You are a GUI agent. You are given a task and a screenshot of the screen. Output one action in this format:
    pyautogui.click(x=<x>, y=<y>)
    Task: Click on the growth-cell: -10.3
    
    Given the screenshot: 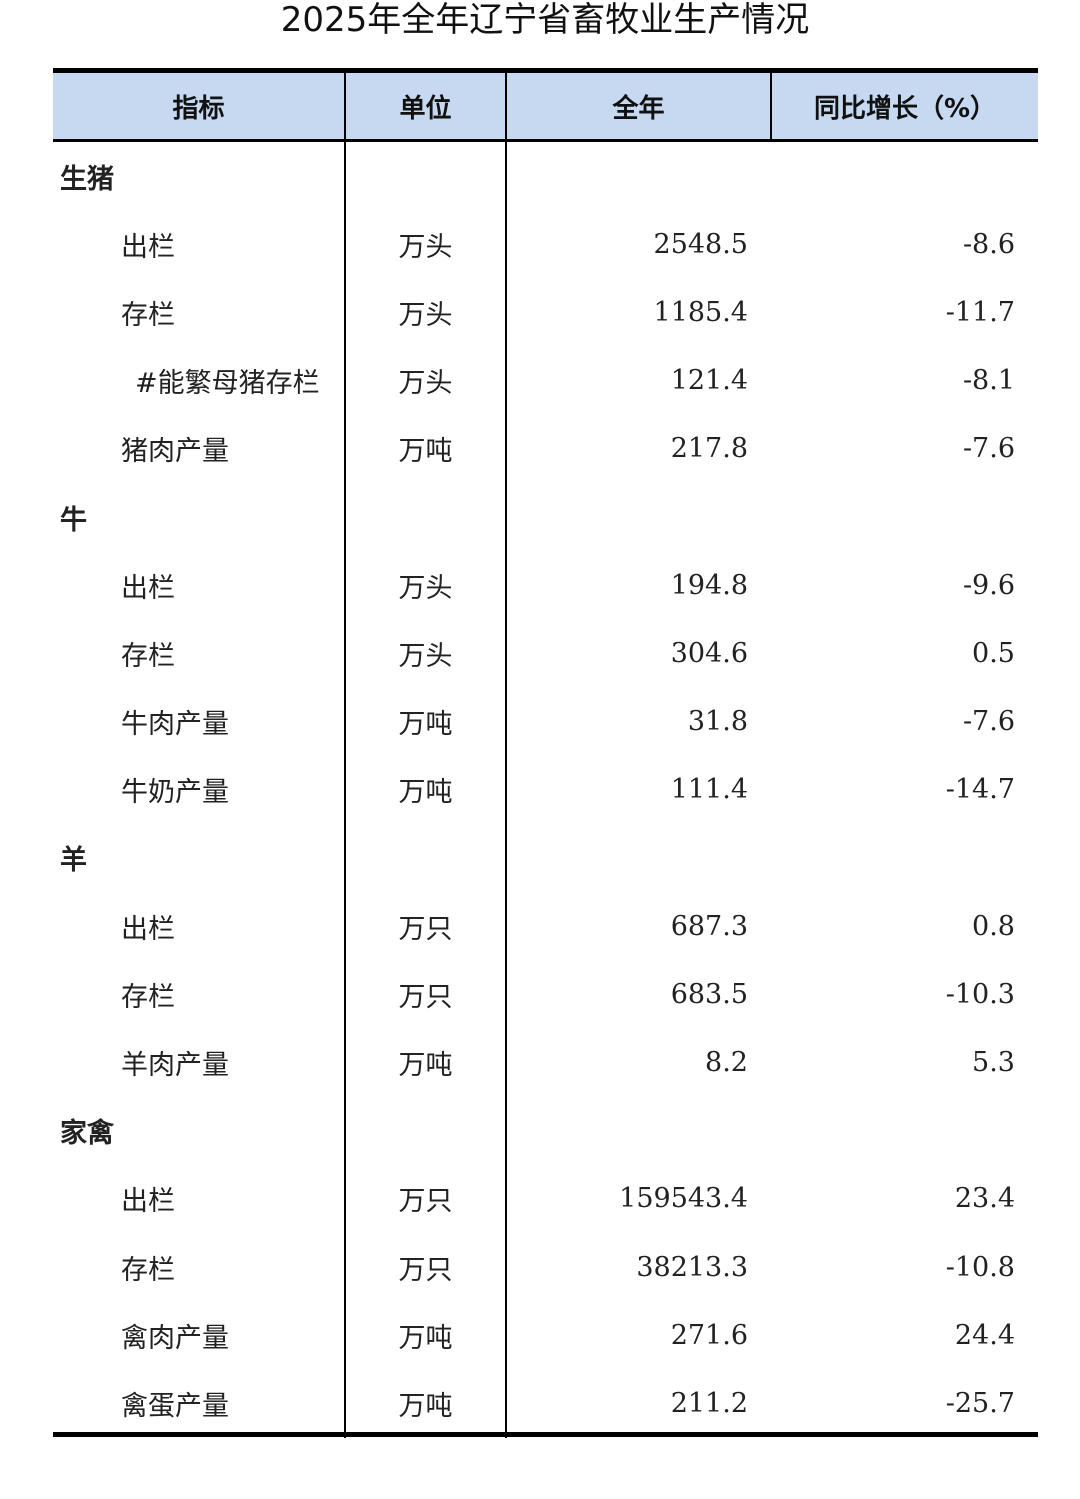 What is the action you would take?
    pyautogui.click(x=980, y=994)
    